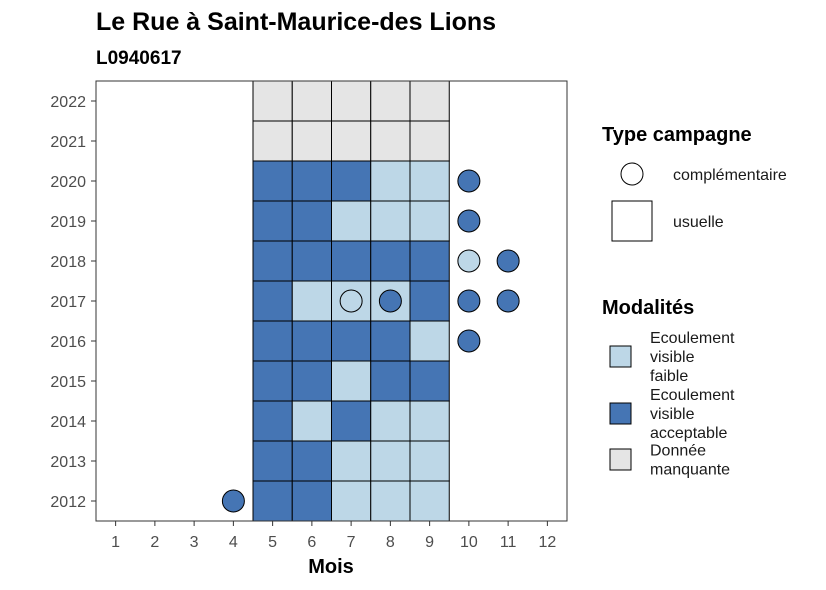  What do you see at coordinates (296, 22) in the screenshot?
I see `chart-title: Le Rue à Saint-Maurice-des Lions` at bounding box center [296, 22].